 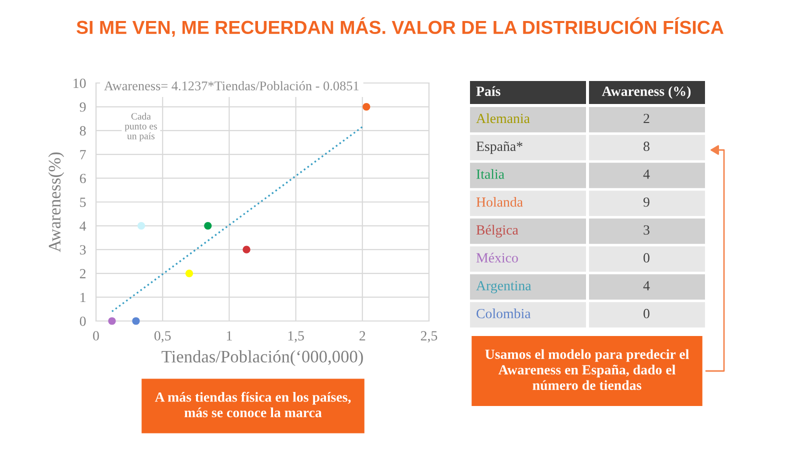 What do you see at coordinates (497, 257) in the screenshot?
I see `category-label: México` at bounding box center [497, 257].